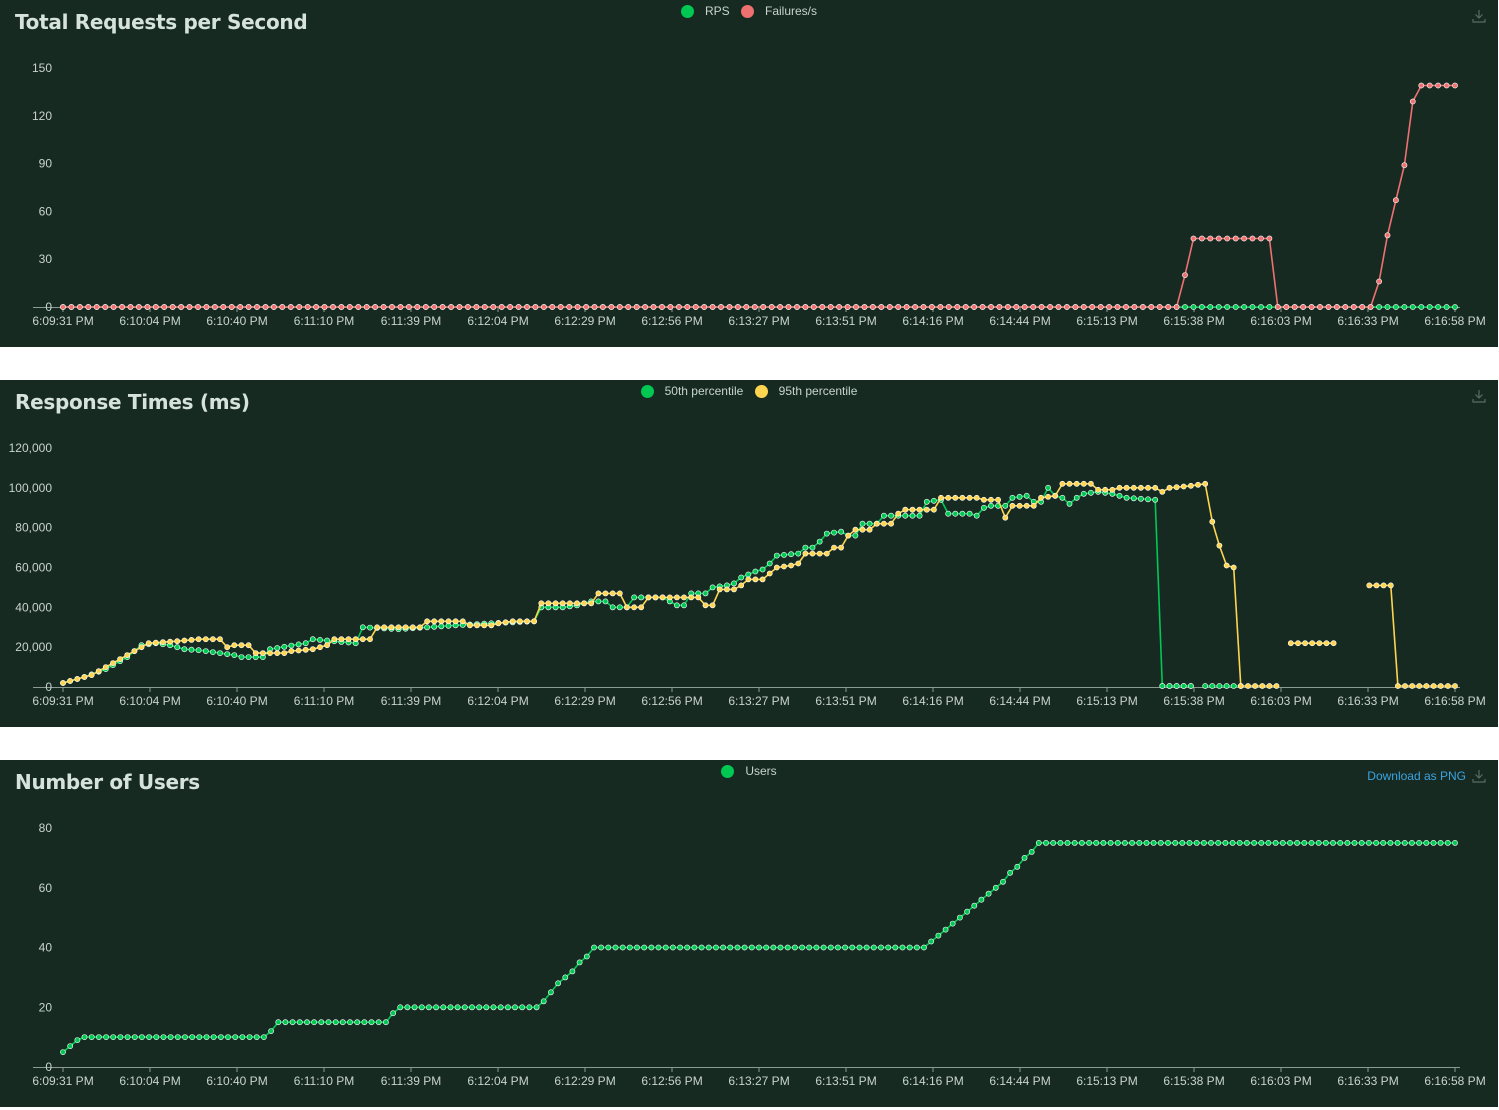 This screenshot has width=1499, height=1110. I want to click on download-as-png-link: Download as PNG, so click(1416, 776).